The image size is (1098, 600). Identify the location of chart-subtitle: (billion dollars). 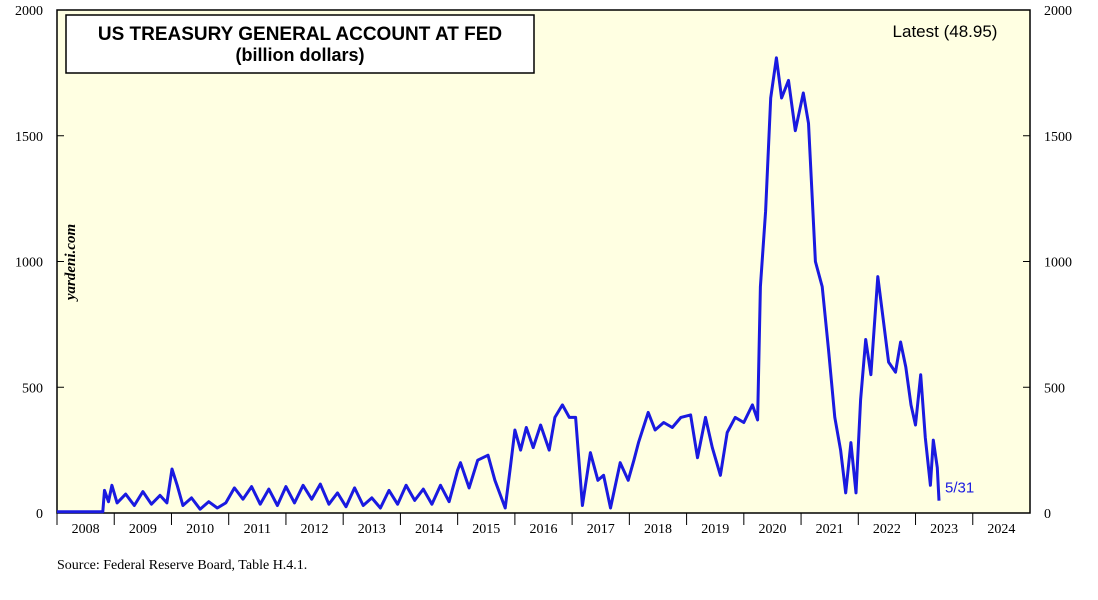
(300, 55).